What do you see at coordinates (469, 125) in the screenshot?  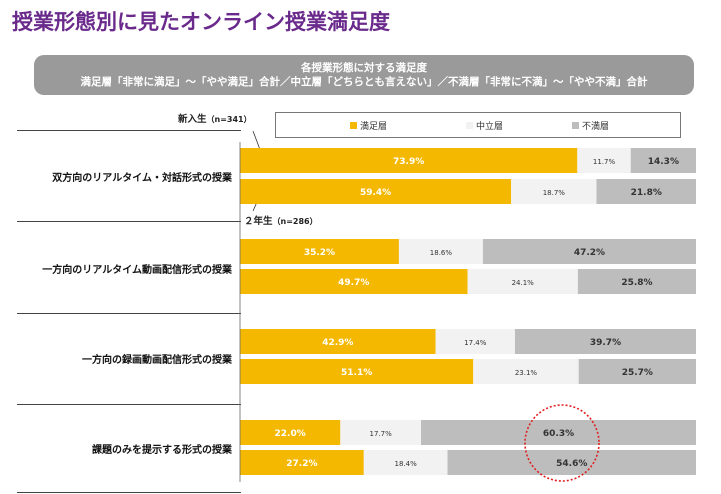 I see `legend-swatch-neutral` at bounding box center [469, 125].